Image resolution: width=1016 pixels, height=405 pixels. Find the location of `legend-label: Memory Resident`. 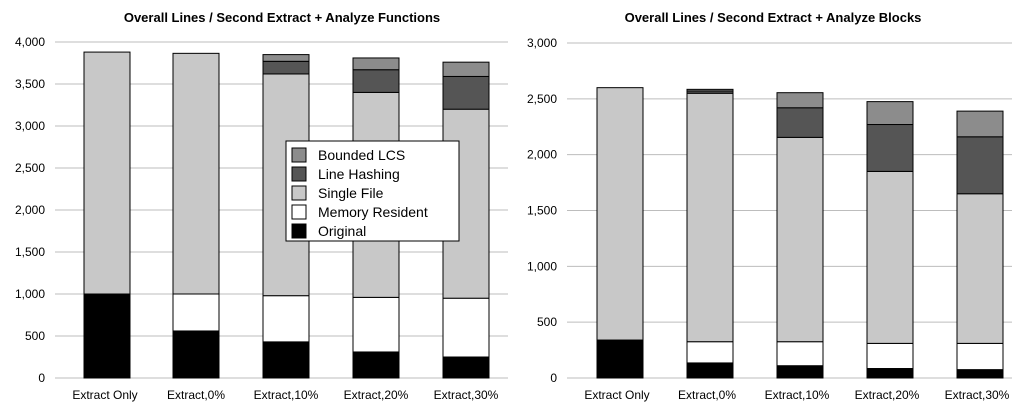

legend-label: Memory Resident is located at coordinates (373, 212).